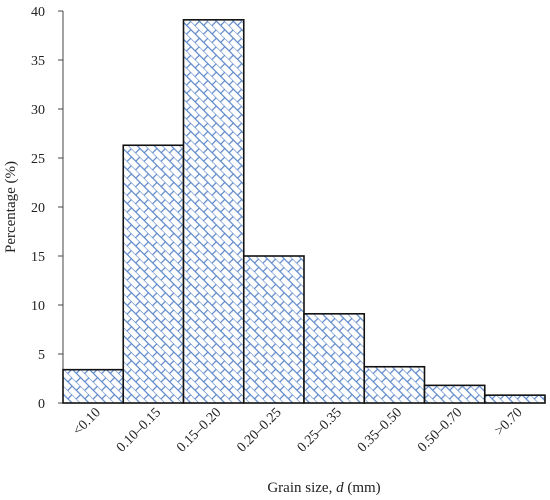 The width and height of the screenshot is (550, 500). What do you see at coordinates (301, 488) in the screenshot?
I see `x-axis-title-prefix: Grain size,` at bounding box center [301, 488].